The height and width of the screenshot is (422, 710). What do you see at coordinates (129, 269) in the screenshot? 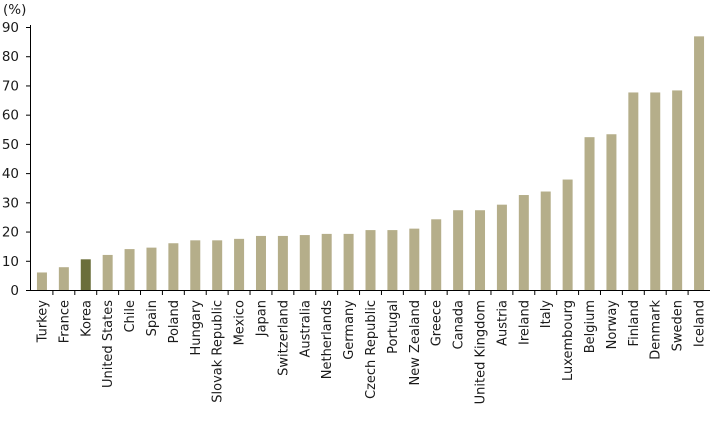
I see `bar-chile` at bounding box center [129, 269].